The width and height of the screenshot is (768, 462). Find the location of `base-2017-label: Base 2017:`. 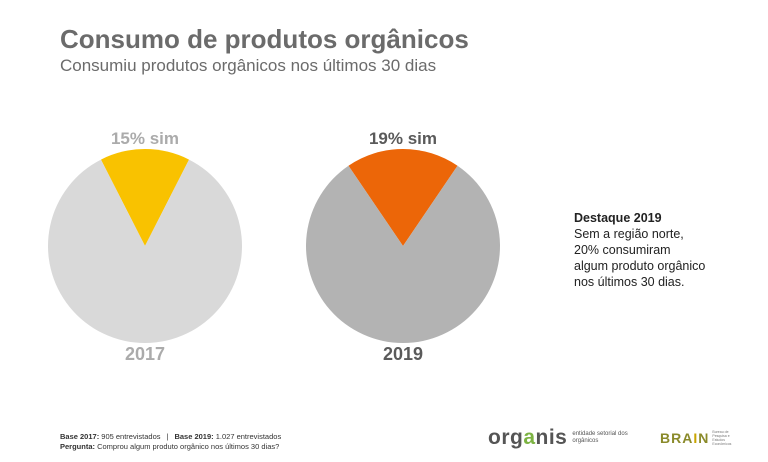

base-2017-label: Base 2017: is located at coordinates (80, 436).